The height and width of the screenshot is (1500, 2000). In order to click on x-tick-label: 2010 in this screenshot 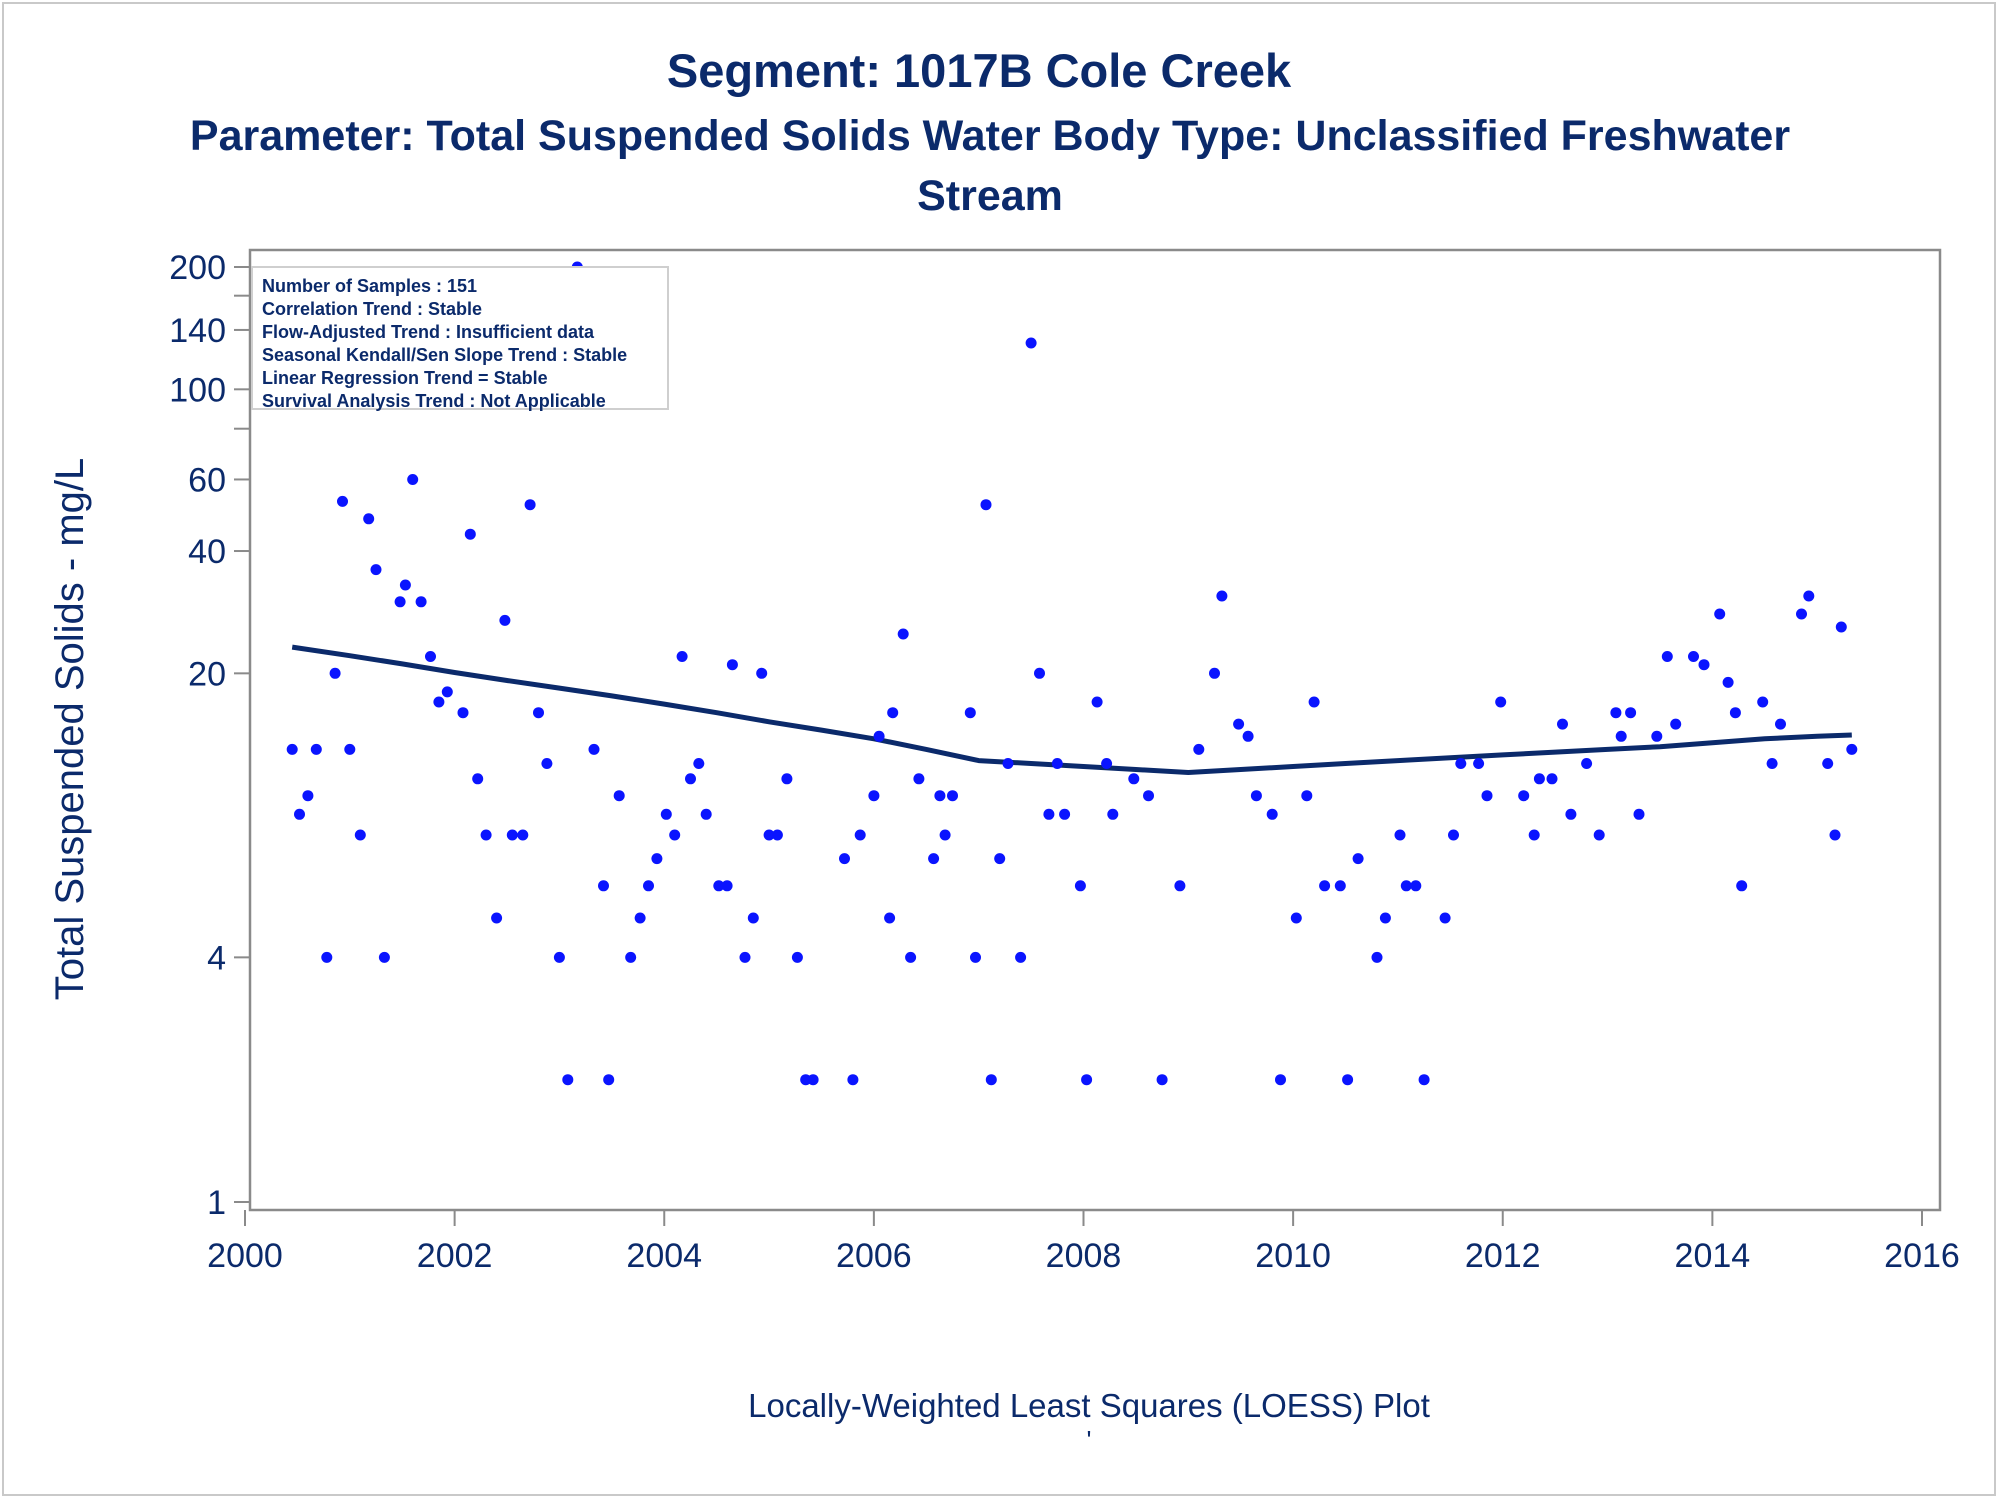, I will do `click(1293, 1256)`.